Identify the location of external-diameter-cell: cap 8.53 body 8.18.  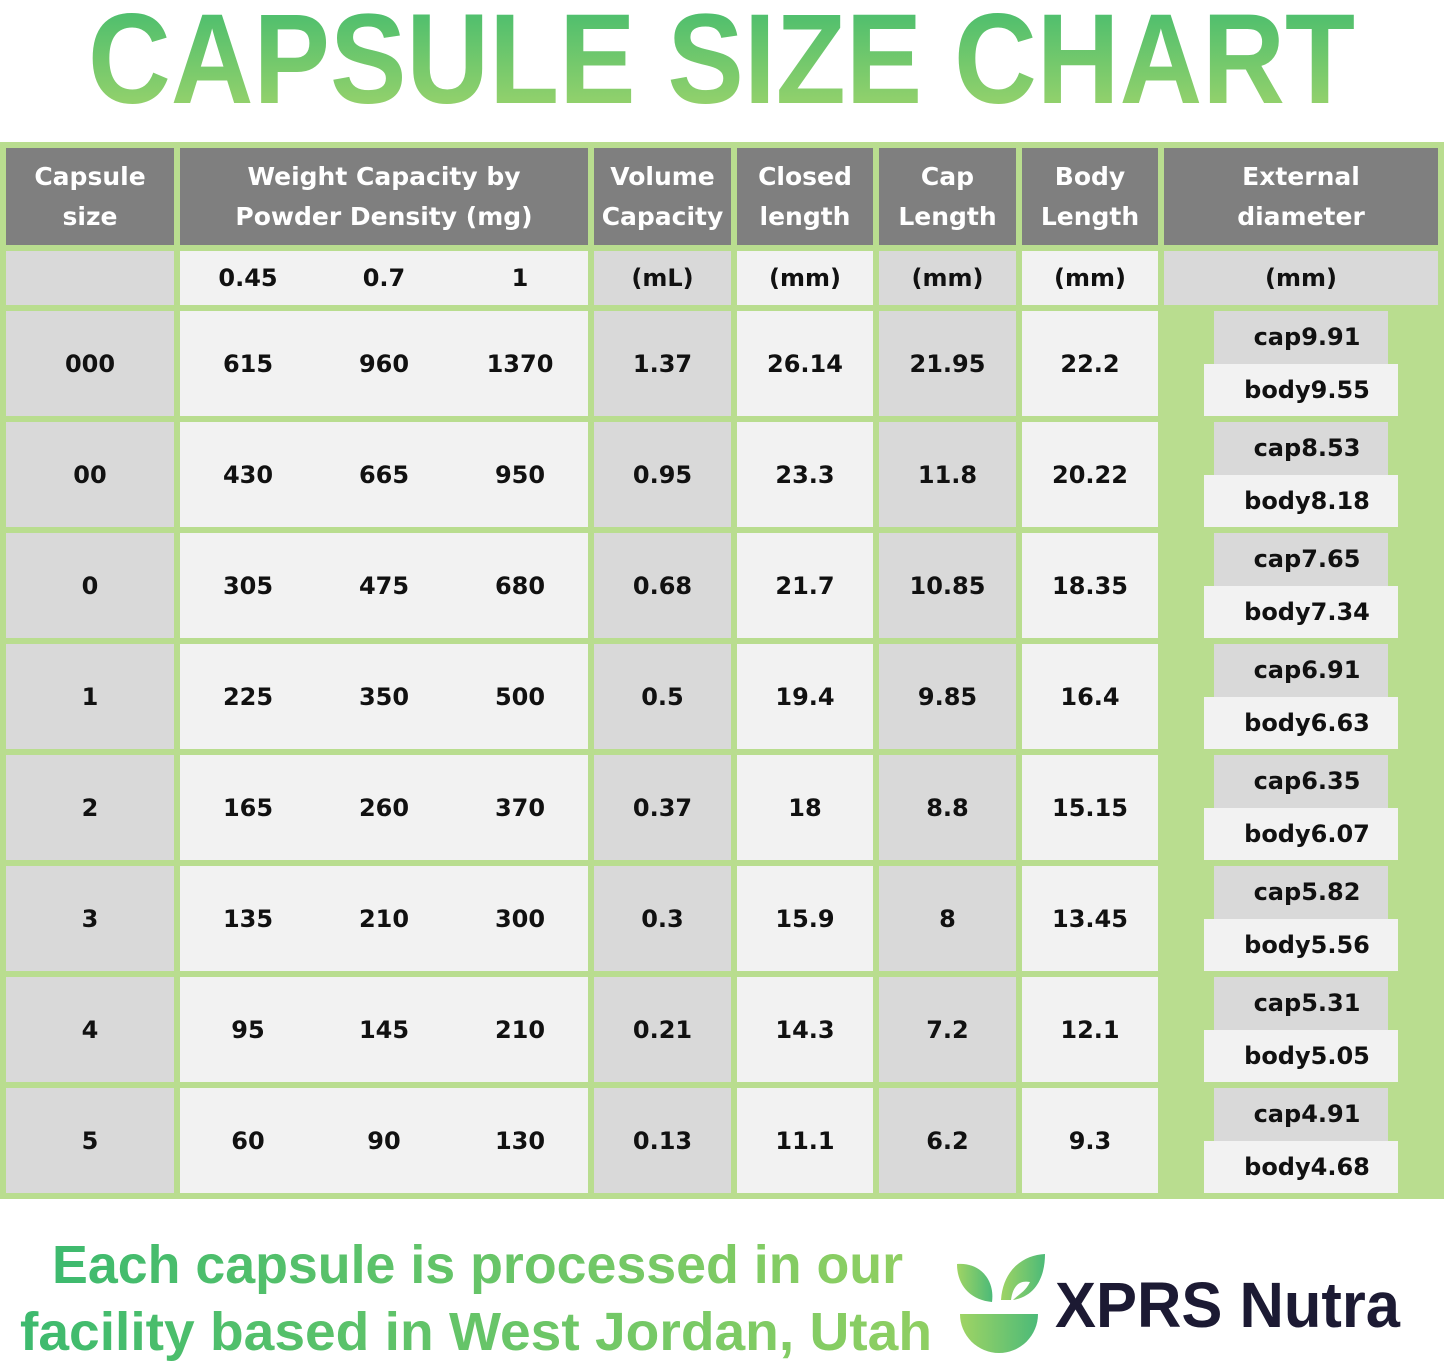
(1301, 474).